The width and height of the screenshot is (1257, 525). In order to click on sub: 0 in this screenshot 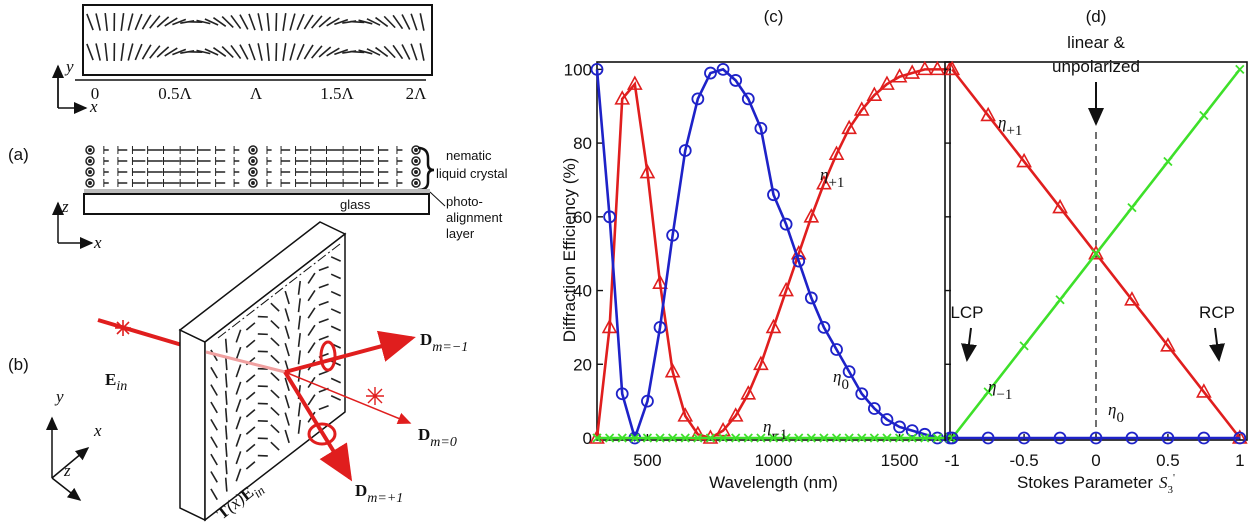, I will do `click(845, 385)`.